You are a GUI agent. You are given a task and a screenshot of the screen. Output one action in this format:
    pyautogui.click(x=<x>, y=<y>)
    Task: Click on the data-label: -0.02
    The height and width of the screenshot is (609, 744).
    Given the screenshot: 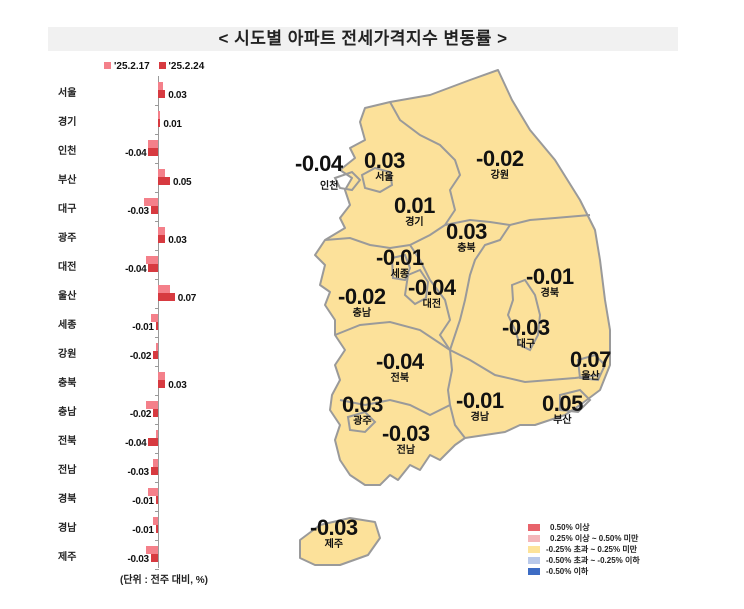 What is the action you would take?
    pyautogui.click(x=140, y=414)
    